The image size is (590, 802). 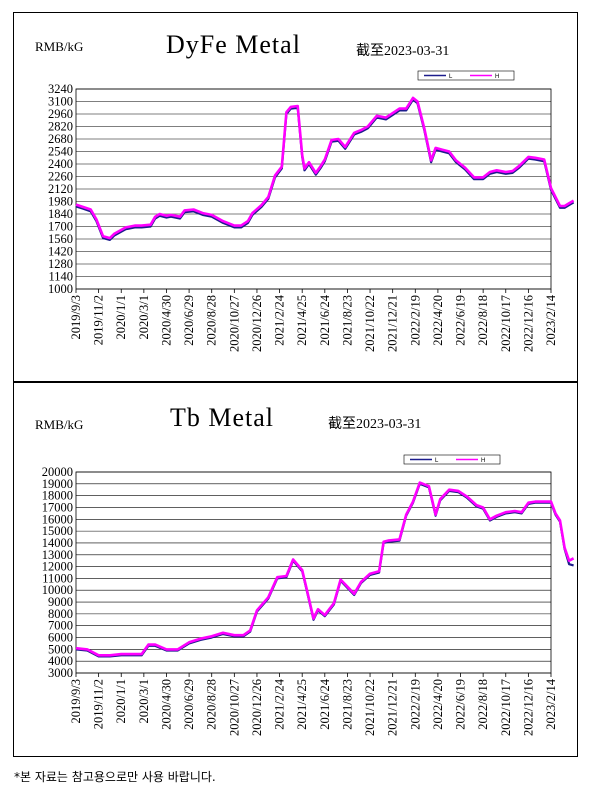 I want to click on y-tick-label: 19000, so click(x=57, y=484).